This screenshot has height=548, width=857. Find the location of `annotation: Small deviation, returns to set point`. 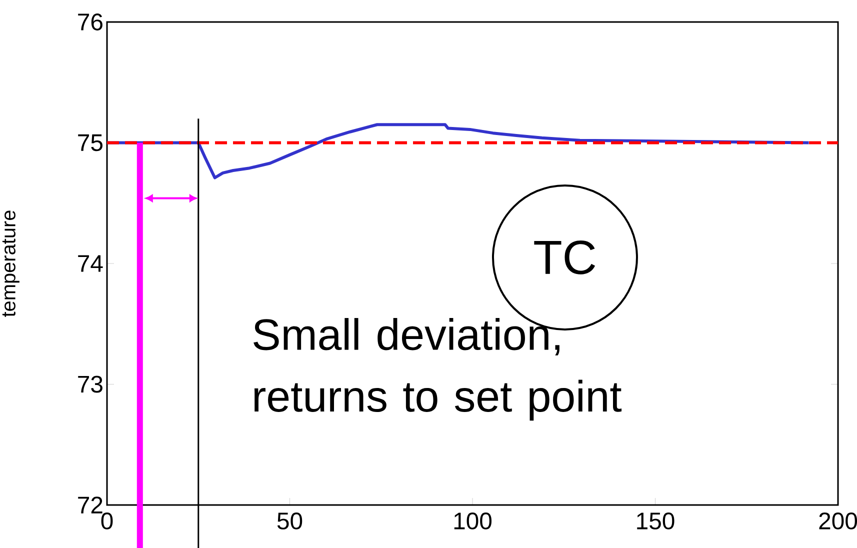

annotation: Small deviation, returns to set point is located at coordinates (438, 369).